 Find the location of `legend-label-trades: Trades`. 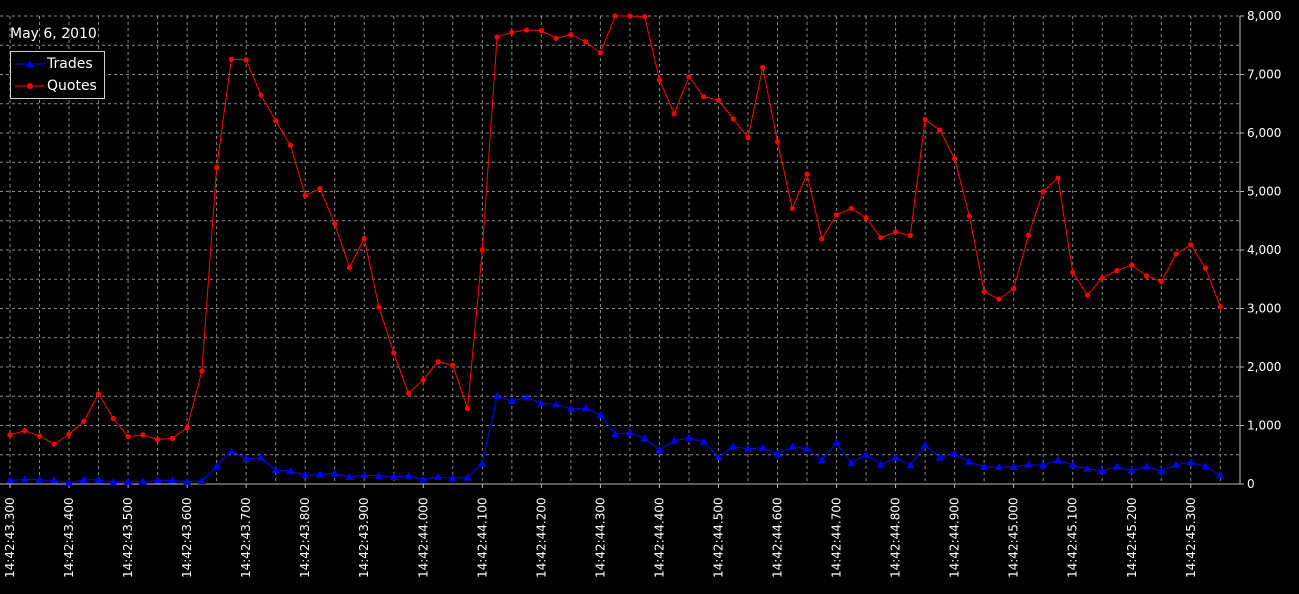

legend-label-trades: Trades is located at coordinates (70, 64).